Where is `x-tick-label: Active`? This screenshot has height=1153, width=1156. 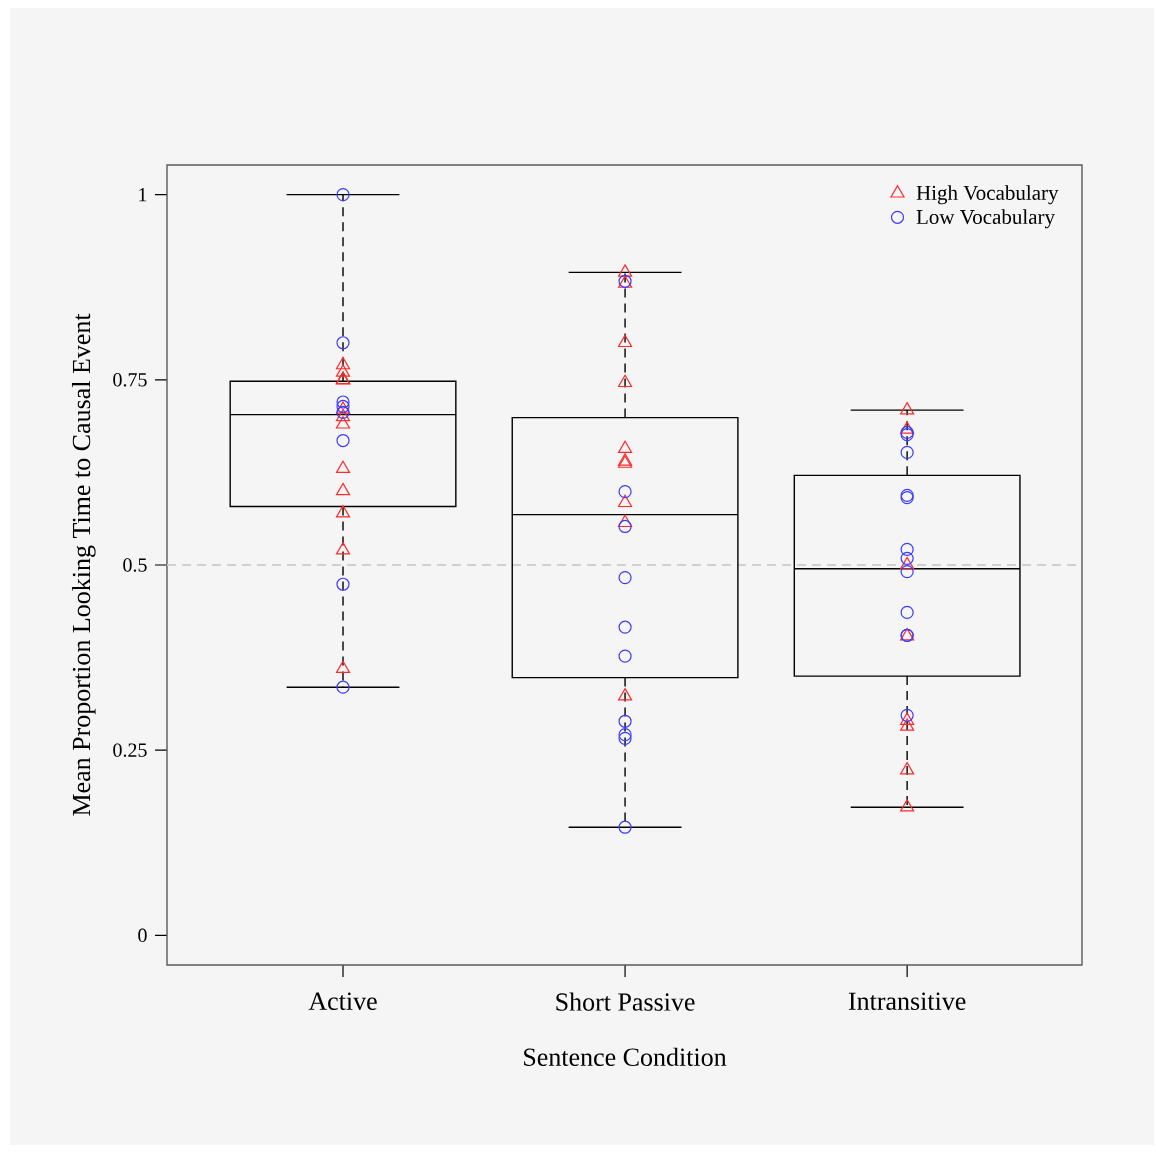
x-tick-label: Active is located at coordinates (342, 1001).